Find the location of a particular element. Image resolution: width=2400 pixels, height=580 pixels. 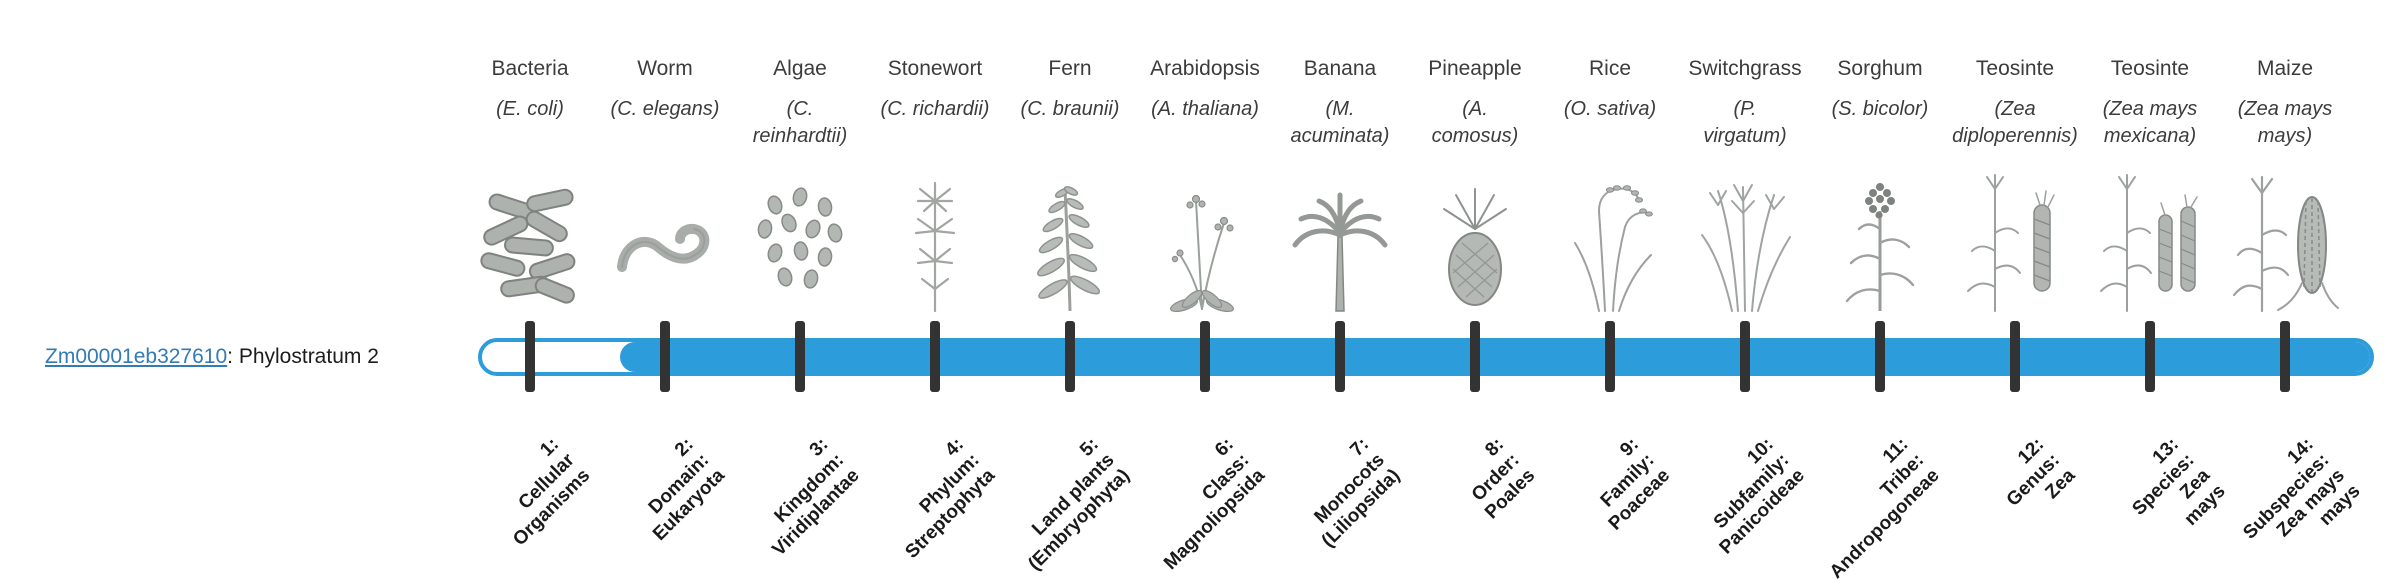

stratum-column-1: Bacteria (E. coli) 1: Cellular Organisms is located at coordinates (530, 290).